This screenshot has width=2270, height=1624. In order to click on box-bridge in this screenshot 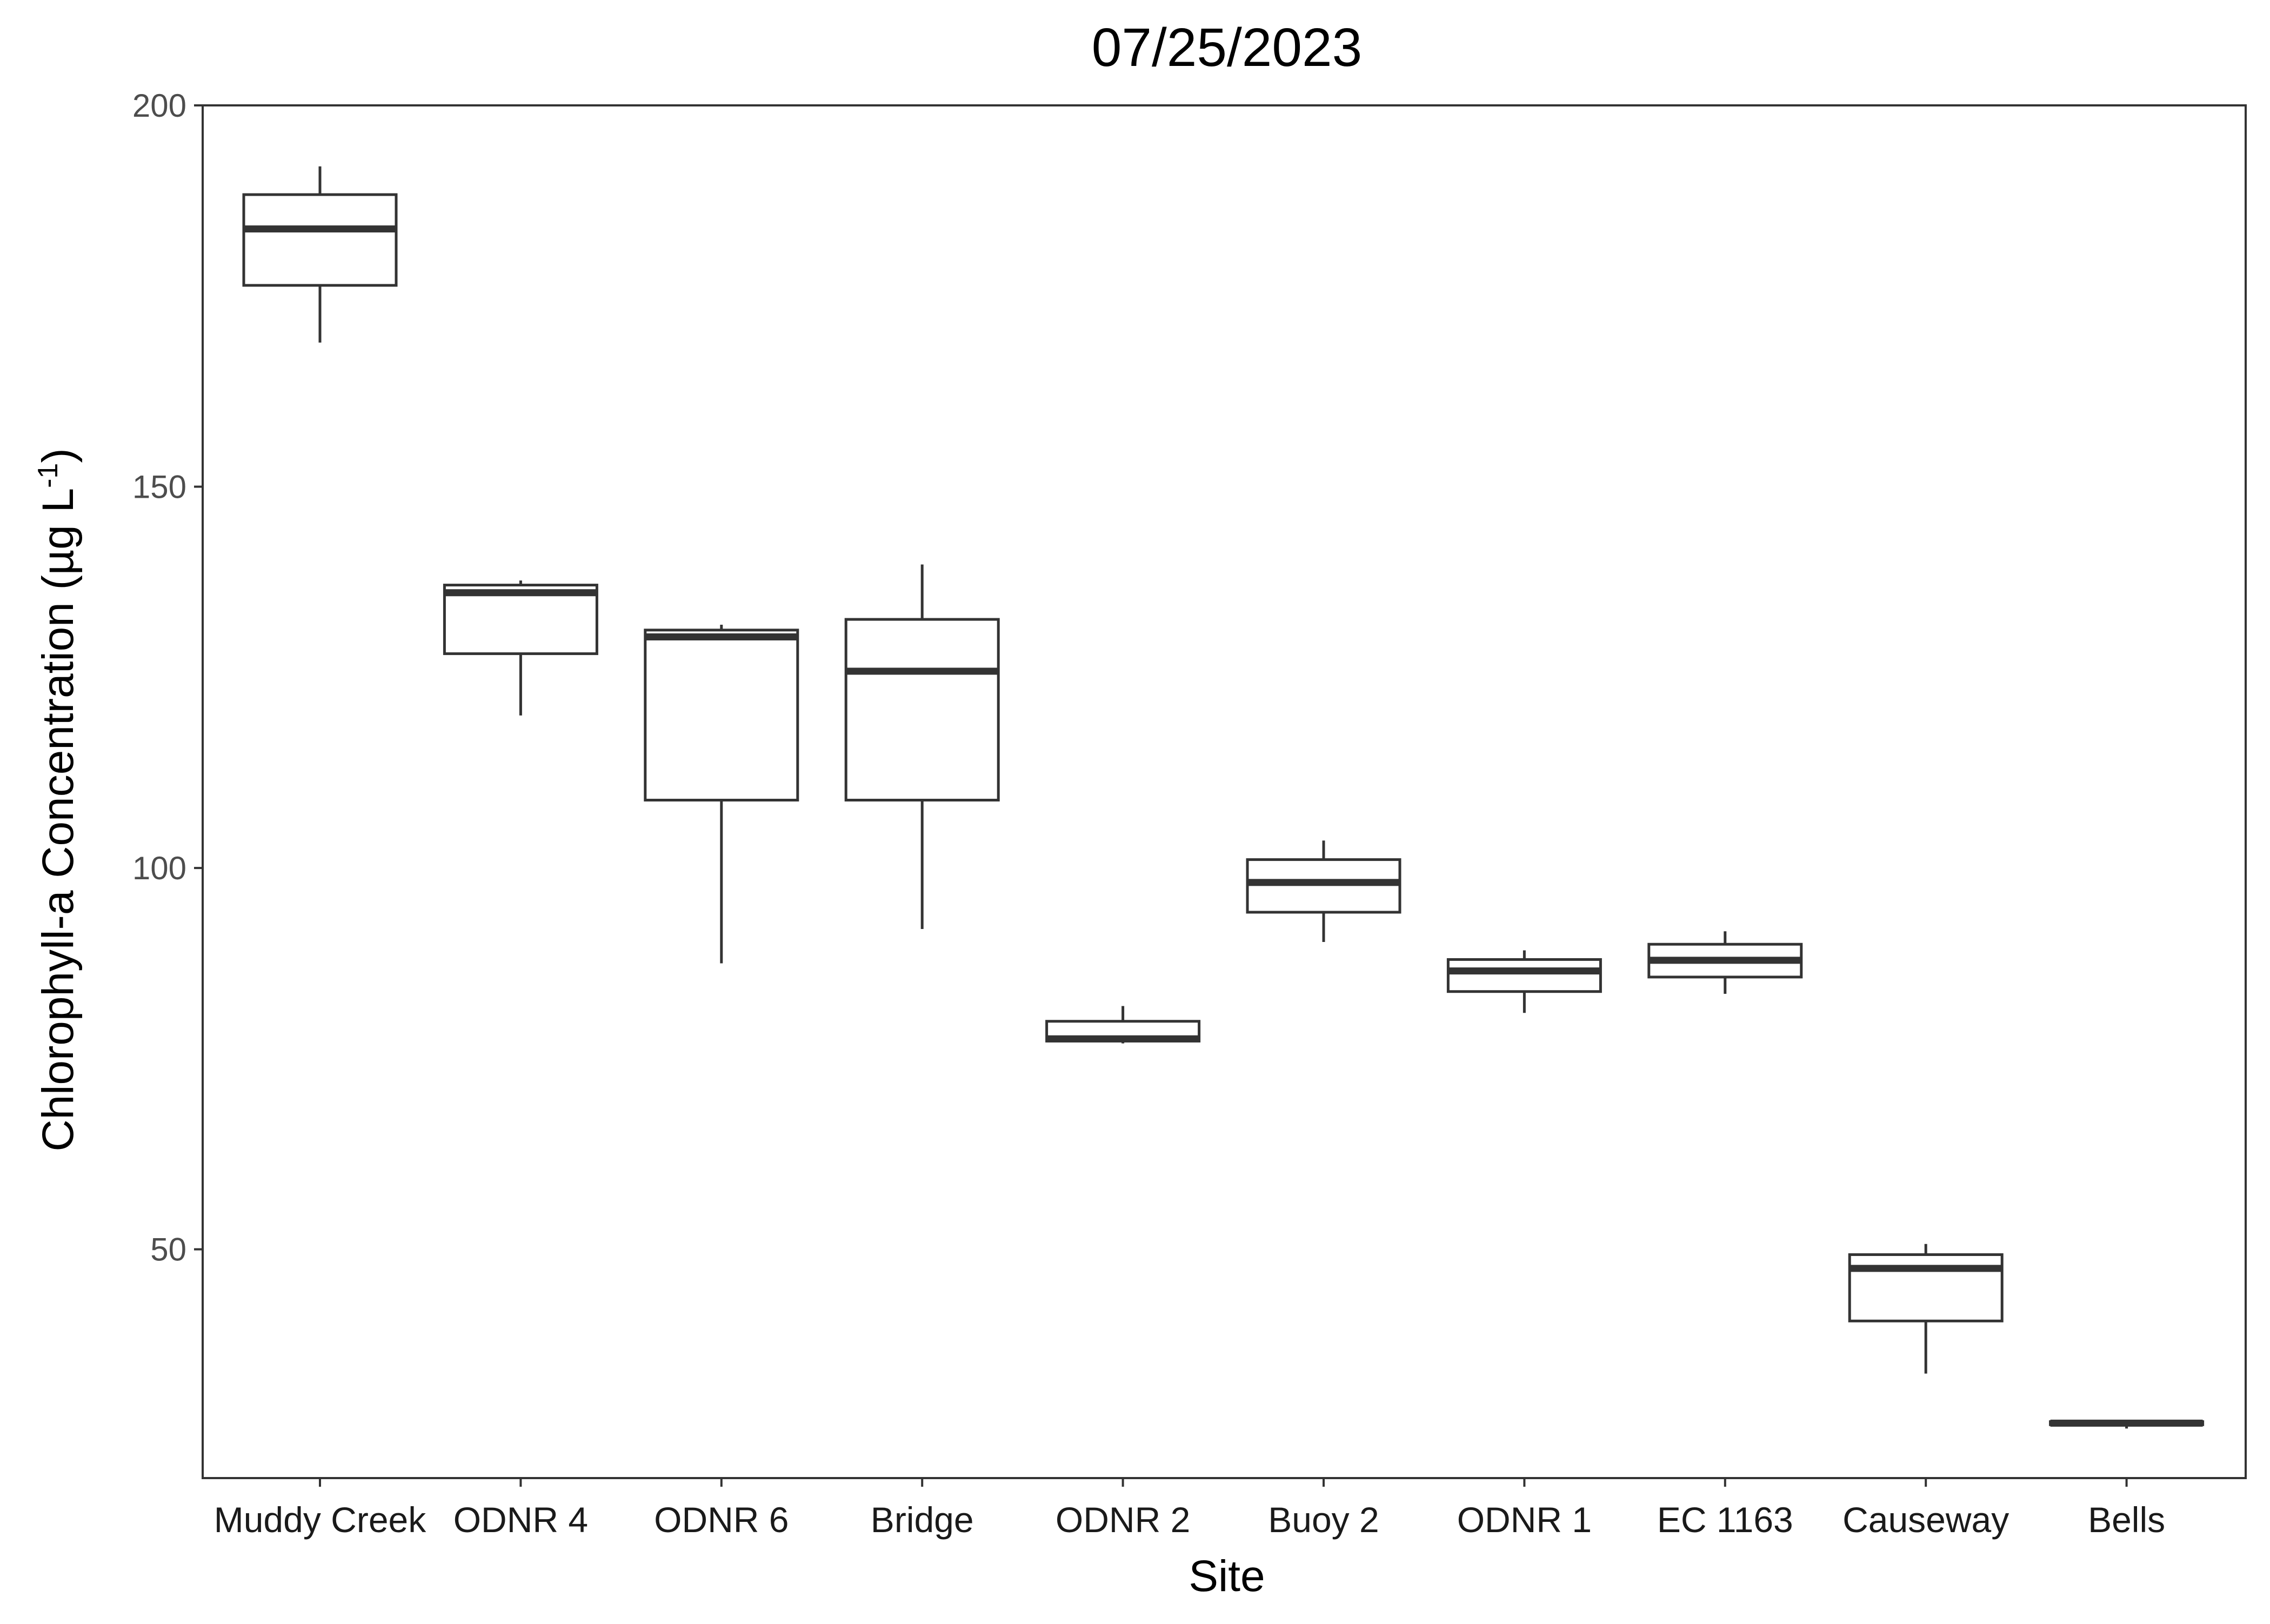, I will do `click(922, 746)`.